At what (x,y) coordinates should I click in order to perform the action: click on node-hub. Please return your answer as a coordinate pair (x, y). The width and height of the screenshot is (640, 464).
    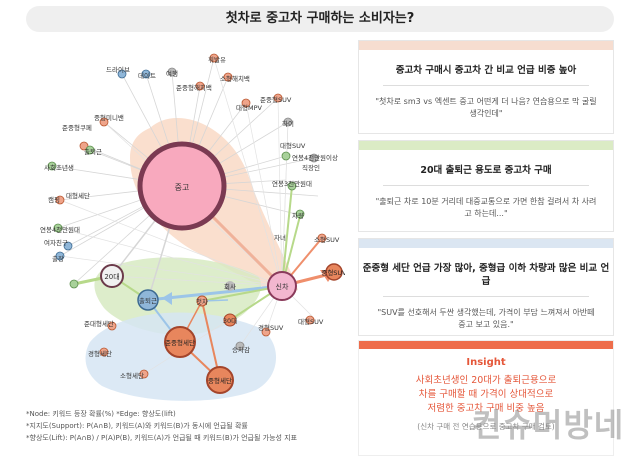
    Looking at the image, I should click on (282, 286).